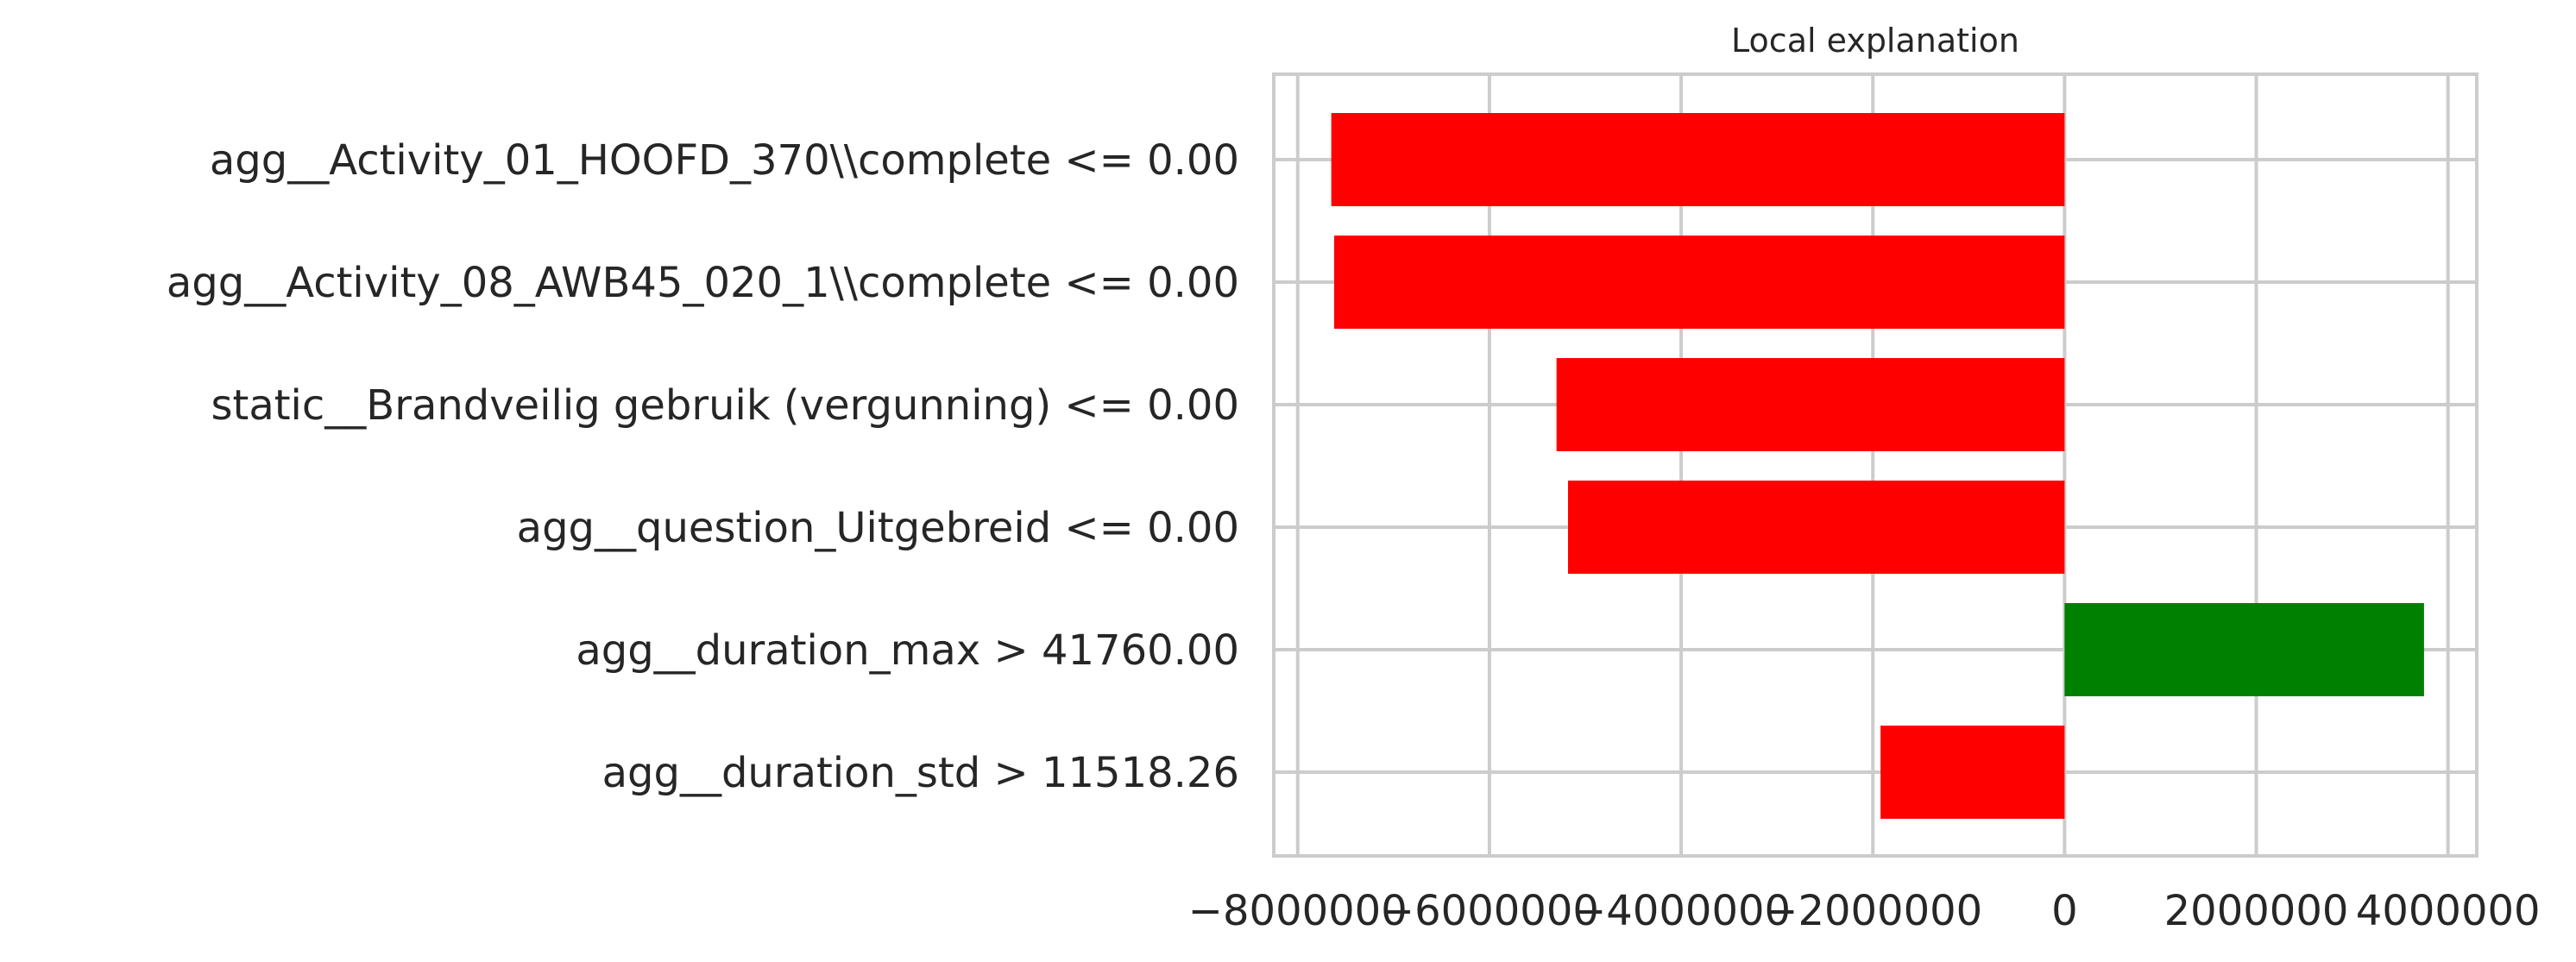 The image size is (2576, 962). I want to click on category-label: agg__duration_std > 11518.26, so click(920, 773).